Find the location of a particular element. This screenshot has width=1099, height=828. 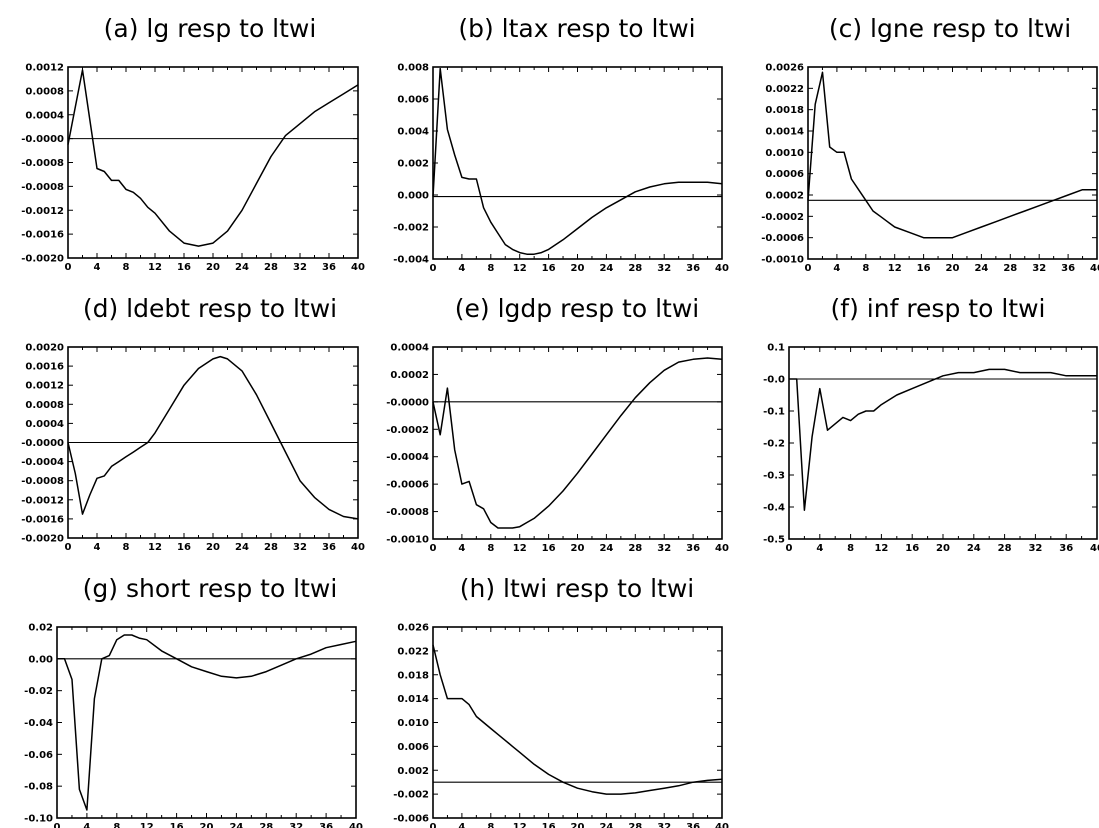

y-tick-label: 0.0022 is located at coordinates (784, 89).